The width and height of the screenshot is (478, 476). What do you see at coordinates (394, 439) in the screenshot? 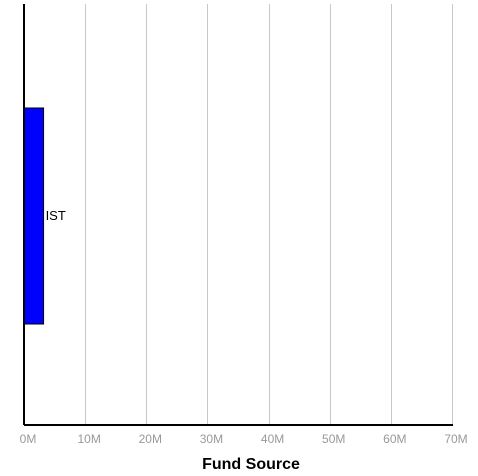
I see `x-tick-label-6: 60M` at bounding box center [394, 439].